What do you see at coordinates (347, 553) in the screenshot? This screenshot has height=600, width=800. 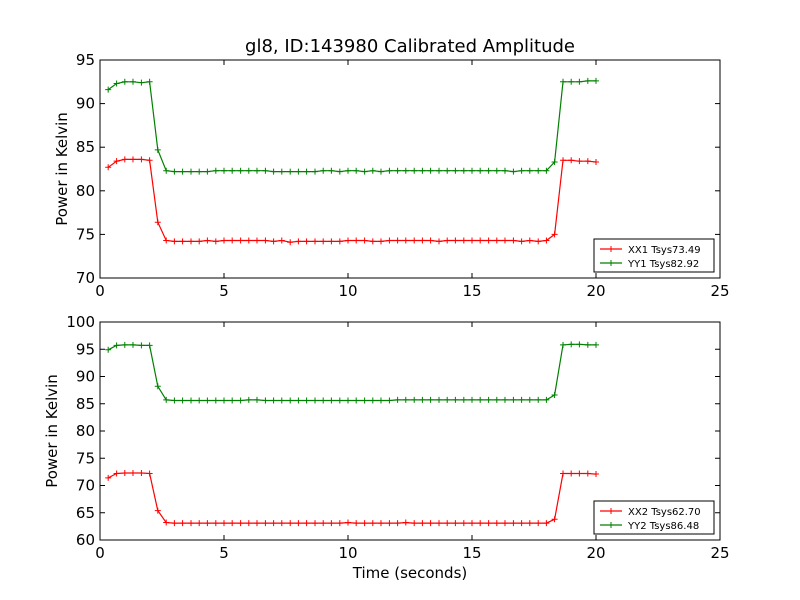 I see `x-tick-label: 10` at bounding box center [347, 553].